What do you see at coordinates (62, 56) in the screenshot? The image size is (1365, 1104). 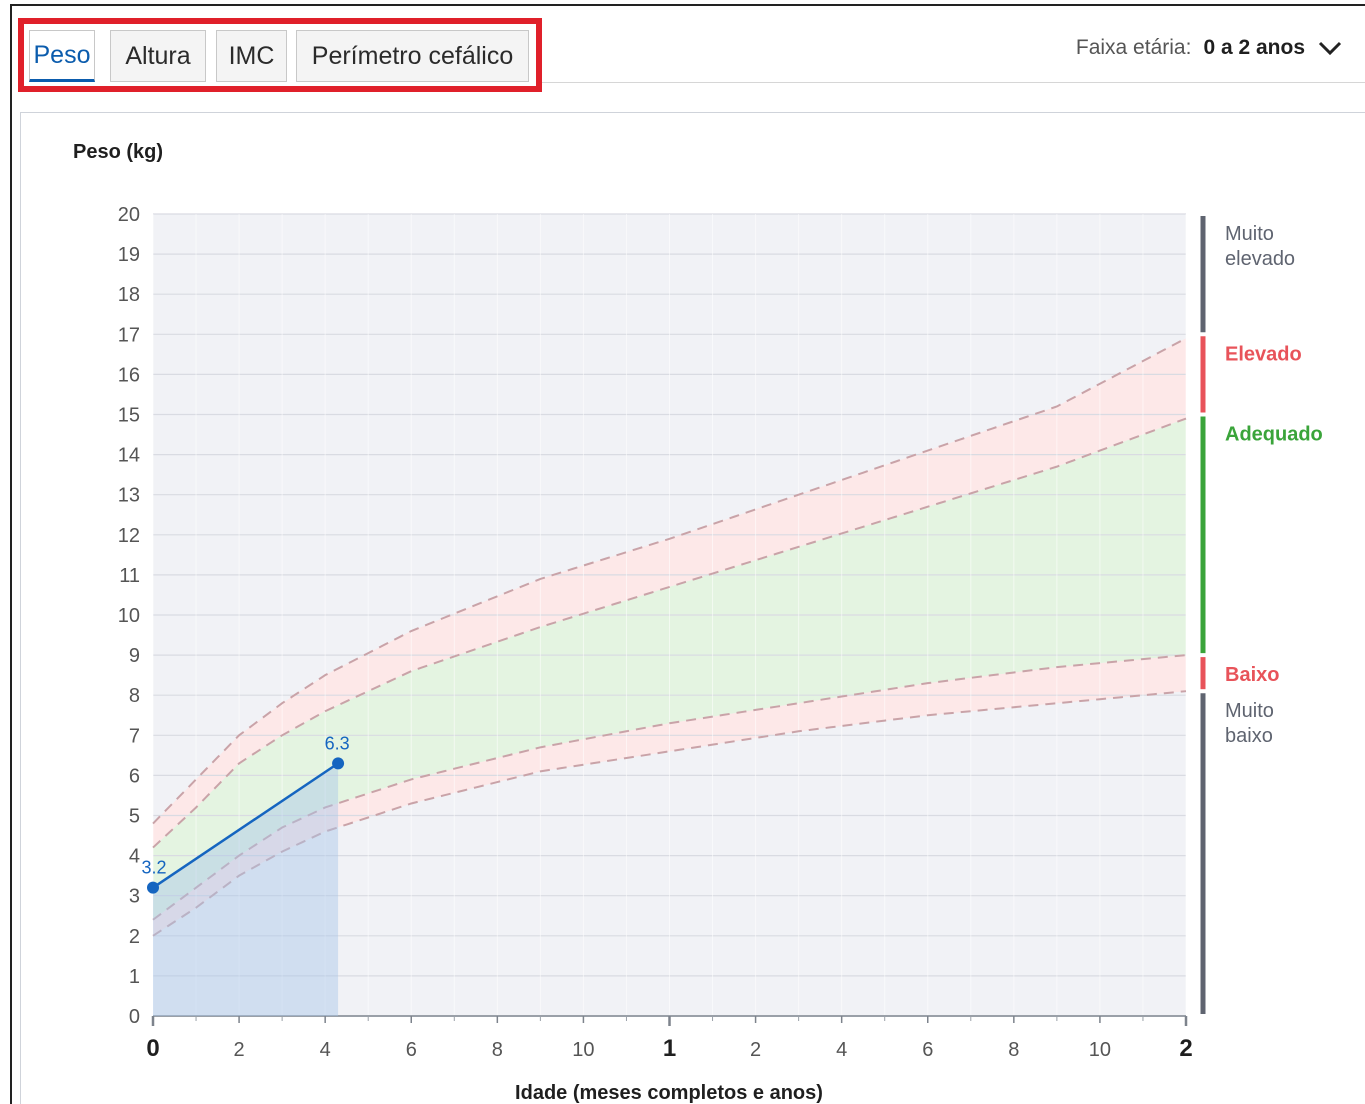 I see `tab-peso: Peso` at bounding box center [62, 56].